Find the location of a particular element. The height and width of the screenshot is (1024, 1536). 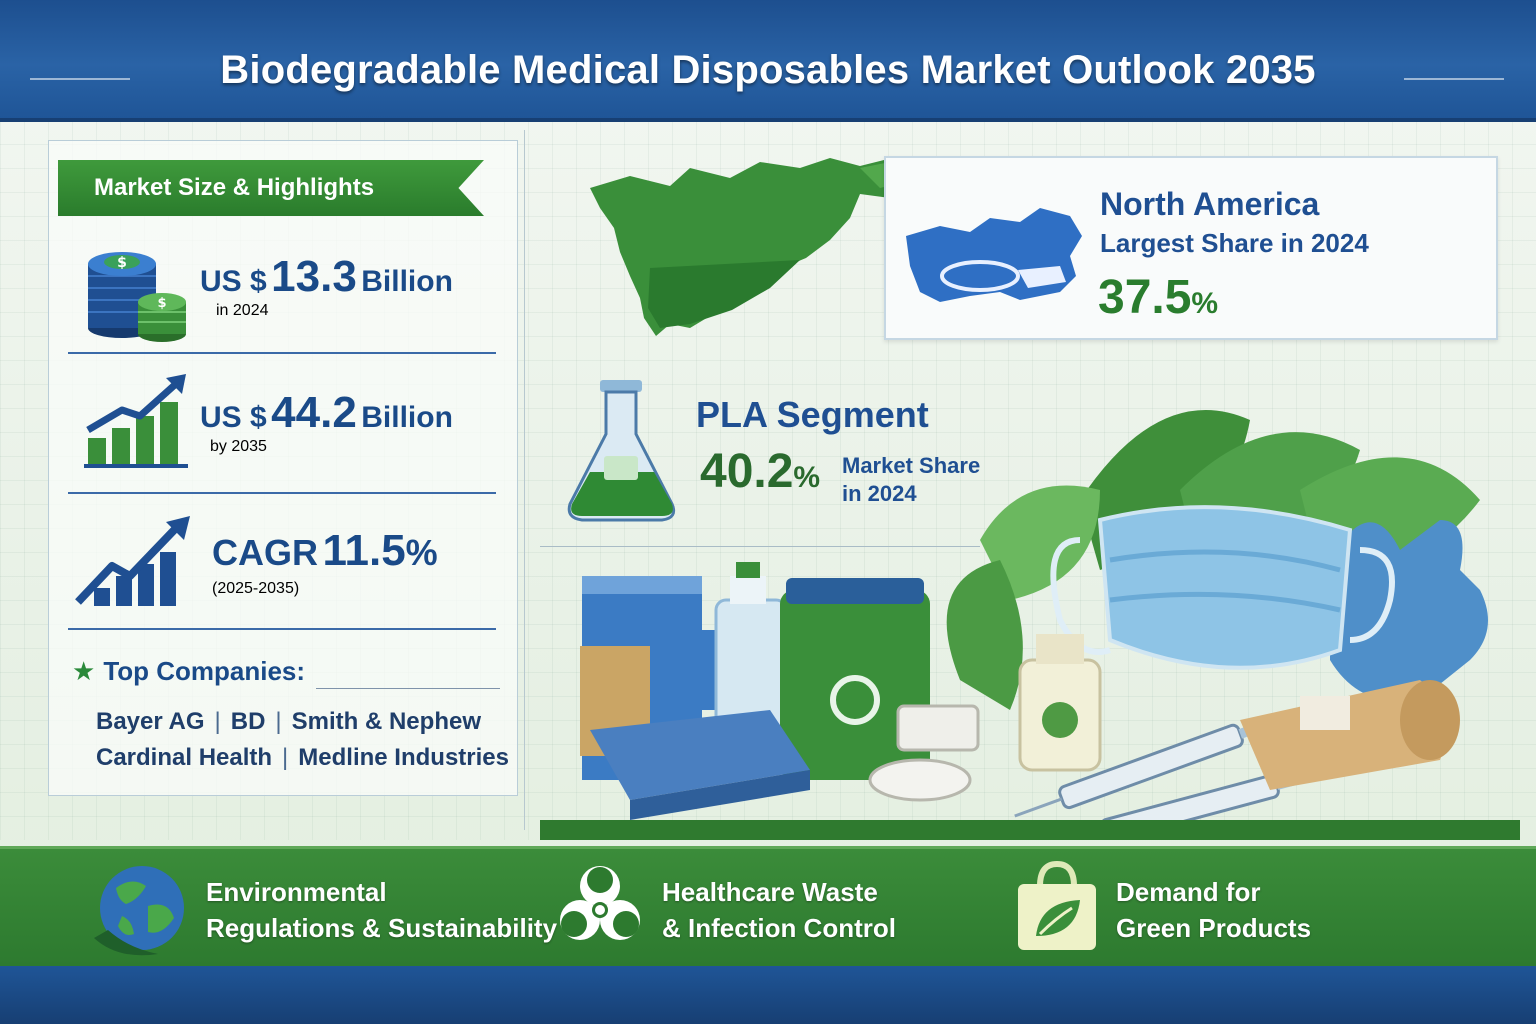

company-list-row-1: Bayer AG | BD | Smith & Nephew is located at coordinates (288, 721).